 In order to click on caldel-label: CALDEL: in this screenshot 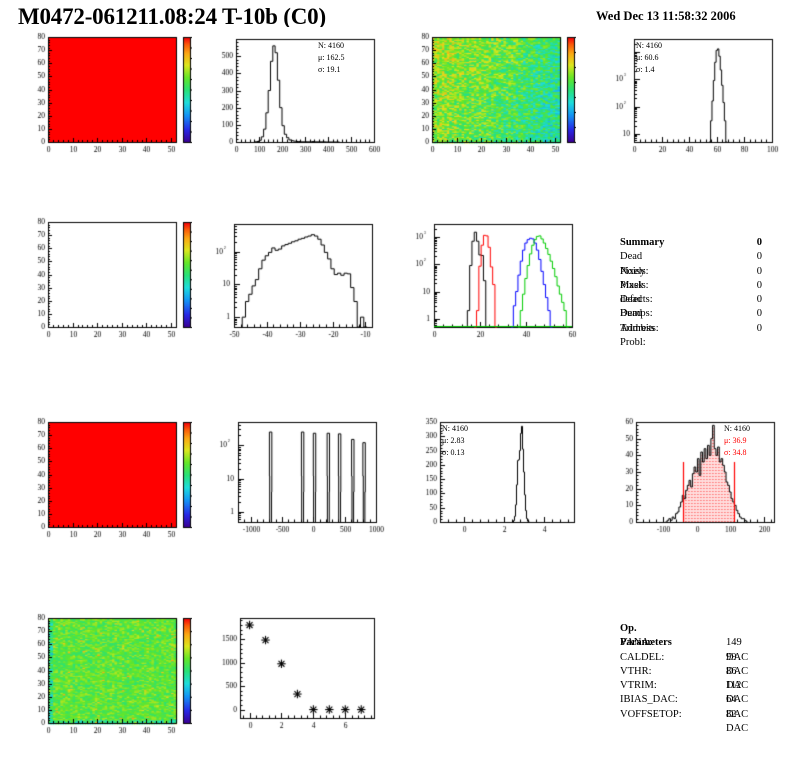, I will do `click(642, 657)`.